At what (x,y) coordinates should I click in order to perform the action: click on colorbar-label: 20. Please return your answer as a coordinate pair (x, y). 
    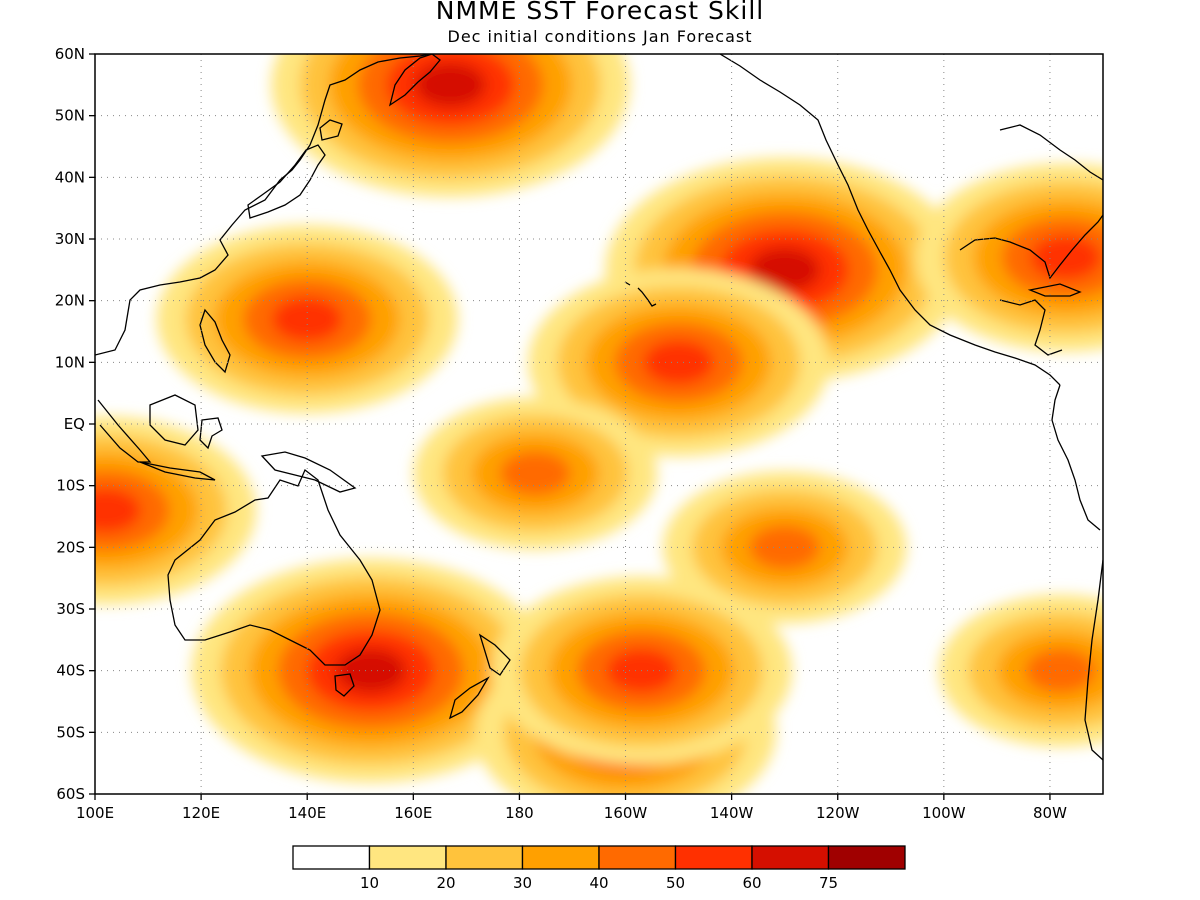
    Looking at the image, I should click on (445, 883).